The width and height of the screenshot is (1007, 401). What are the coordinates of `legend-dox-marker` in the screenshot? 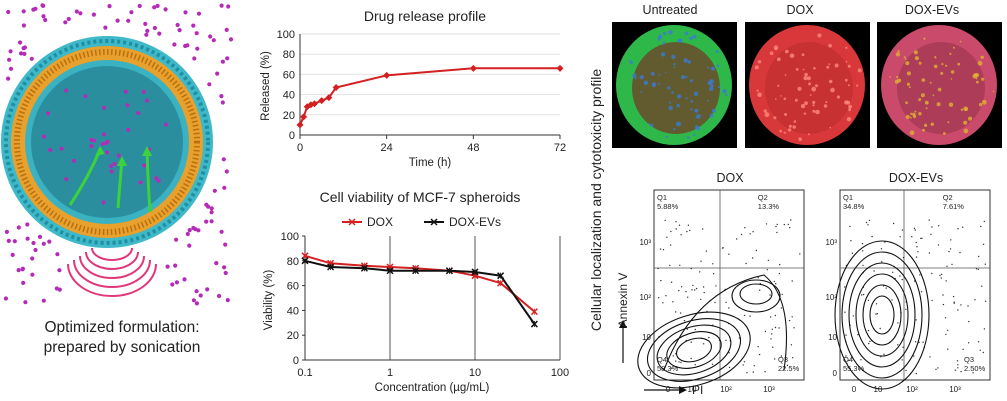 It's located at (352, 222).